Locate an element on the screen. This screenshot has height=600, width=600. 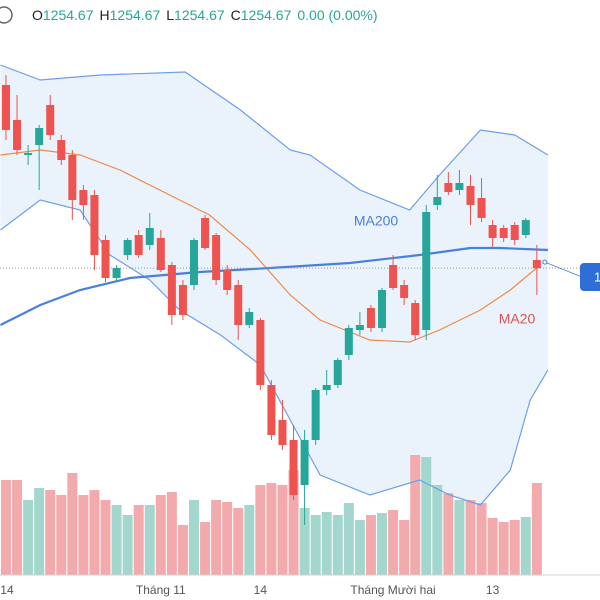
tag-dot is located at coordinates (545, 262).